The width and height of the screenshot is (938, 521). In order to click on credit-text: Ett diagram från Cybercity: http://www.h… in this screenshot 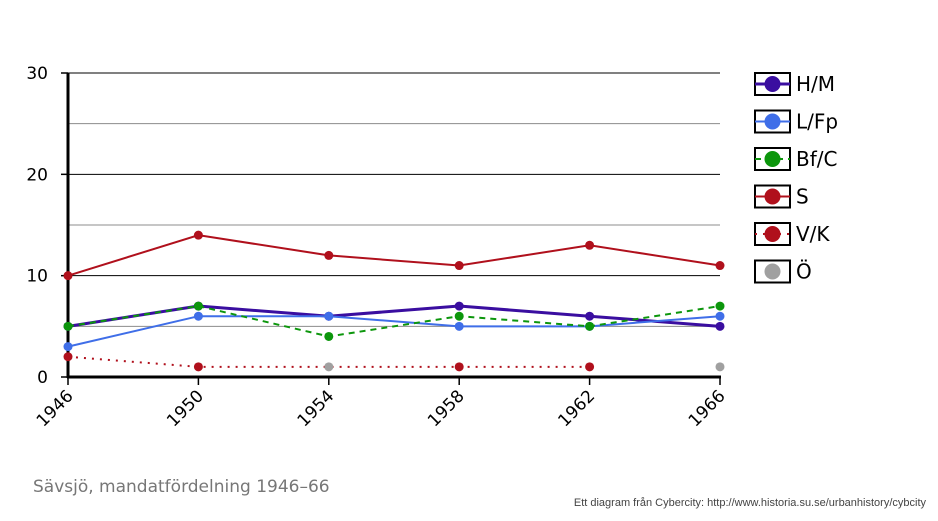, I will do `click(749, 503)`.